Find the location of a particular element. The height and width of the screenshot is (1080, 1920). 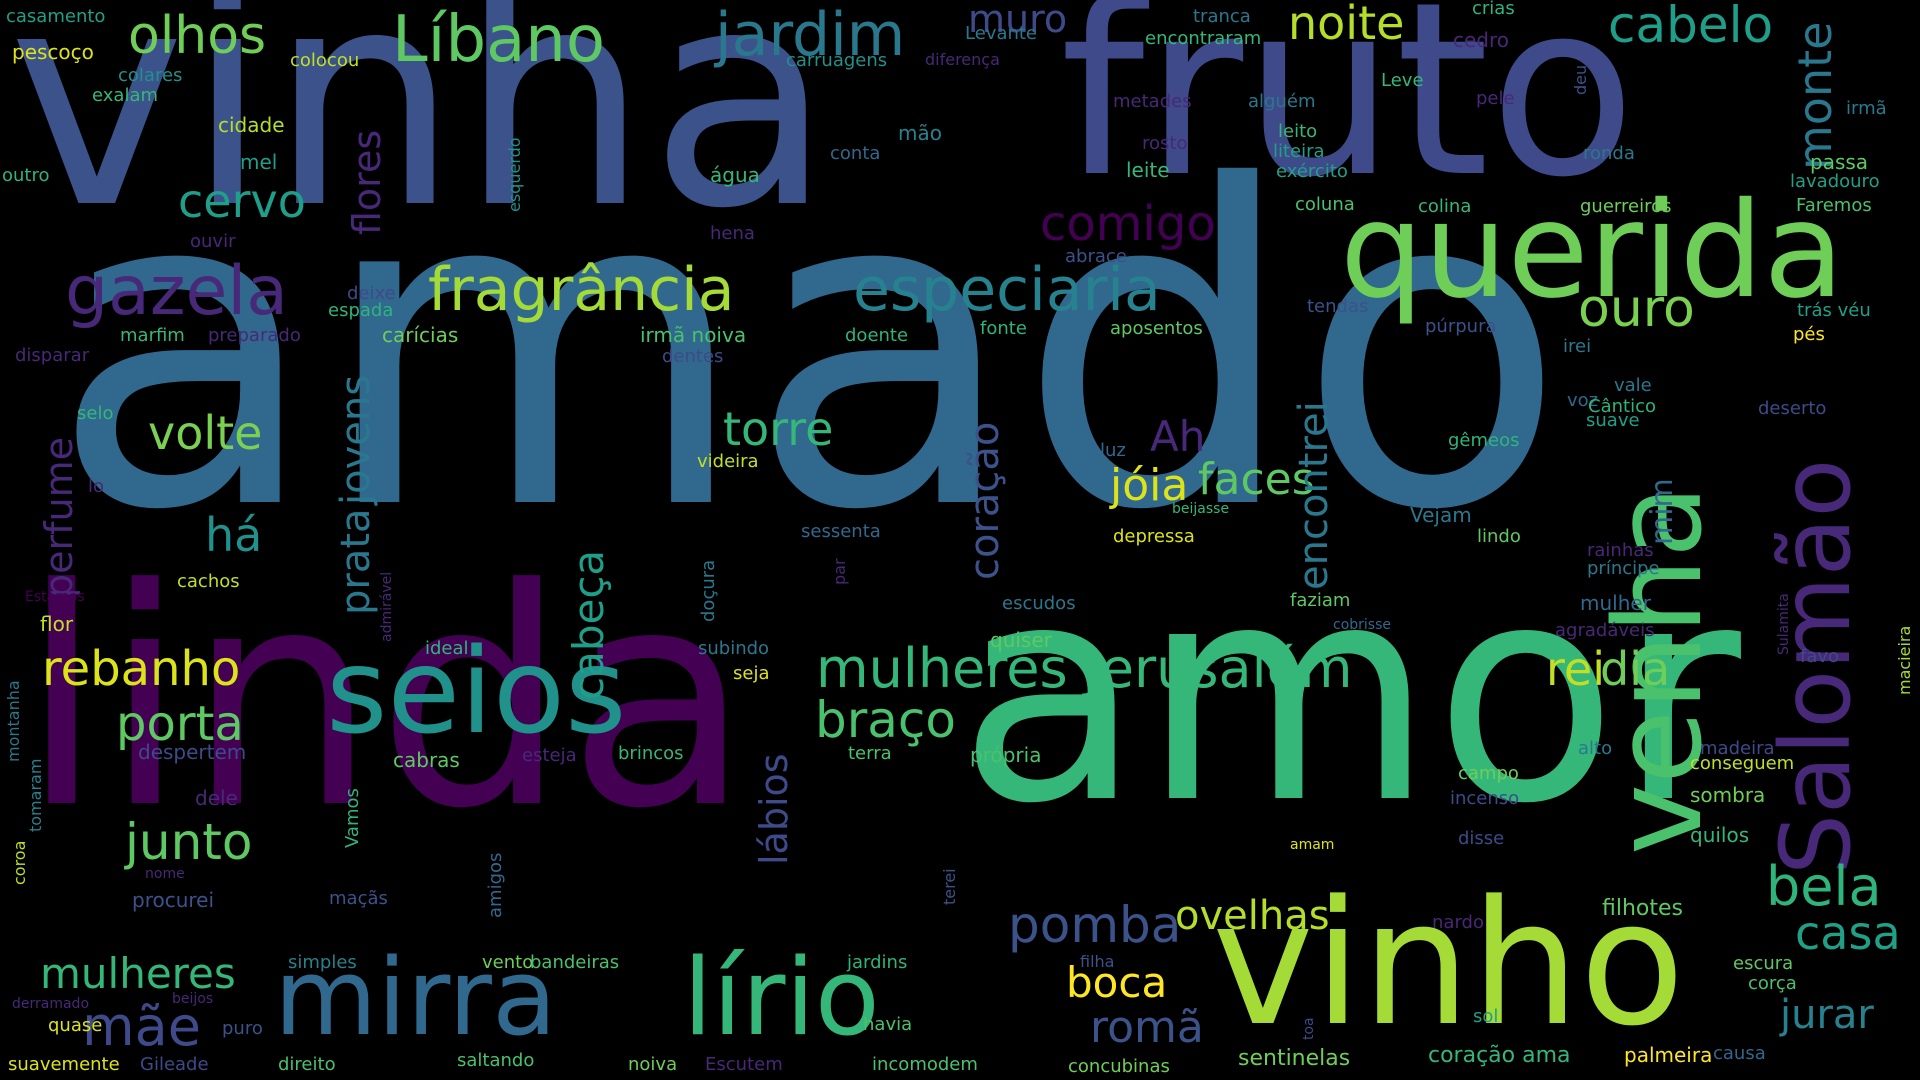

cloud-word: rainhas is located at coordinates (1620, 550).